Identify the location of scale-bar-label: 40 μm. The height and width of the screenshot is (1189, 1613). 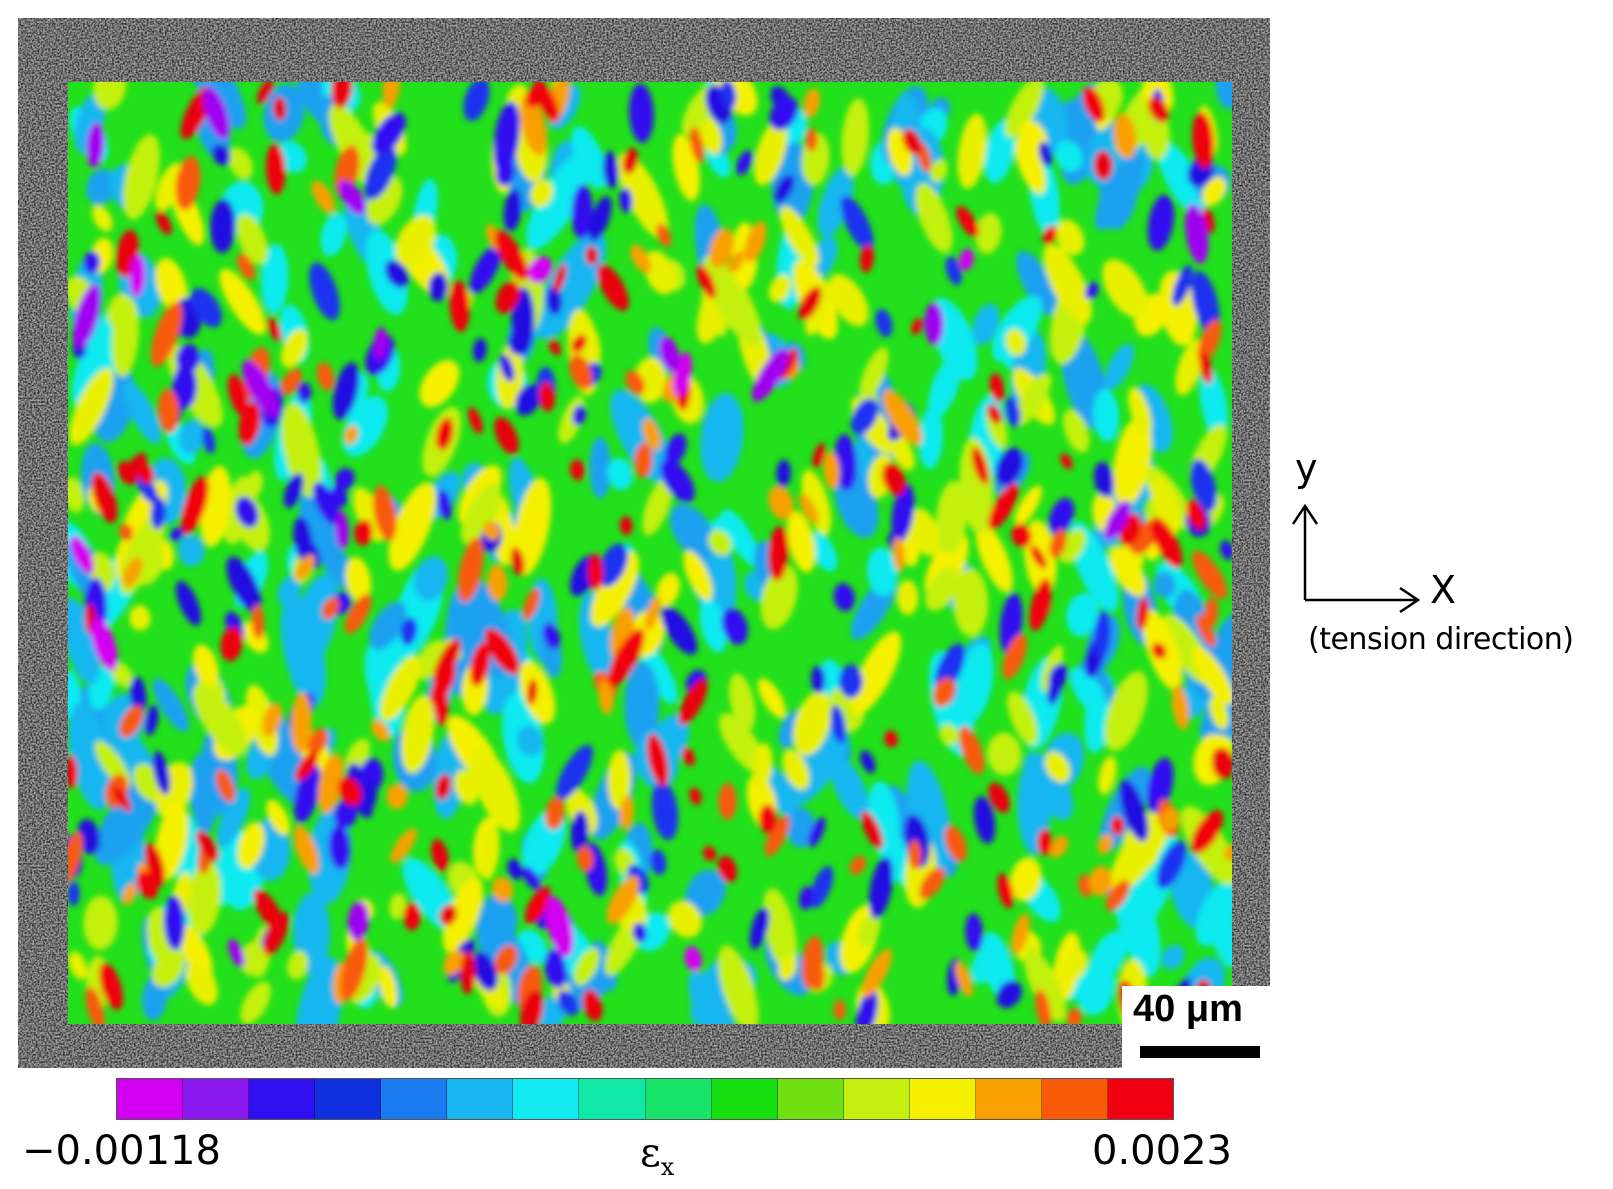
(1188, 1009).